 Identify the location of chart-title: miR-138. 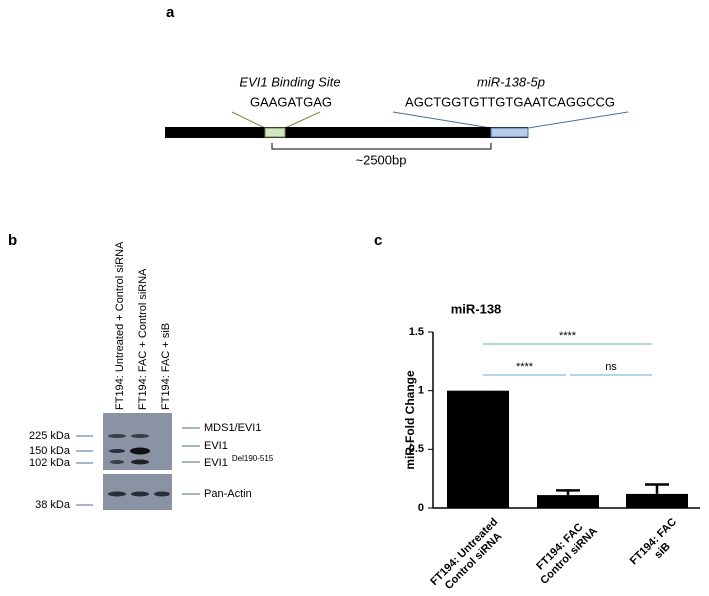
(476, 308).